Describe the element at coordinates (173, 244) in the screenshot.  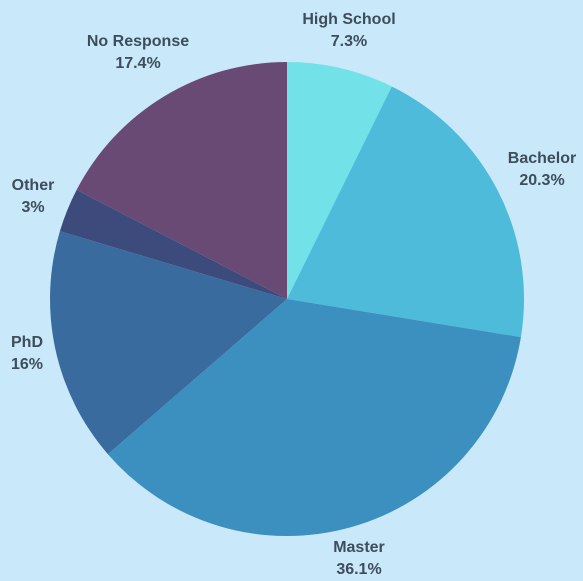
I see `pie-slice-other` at that location.